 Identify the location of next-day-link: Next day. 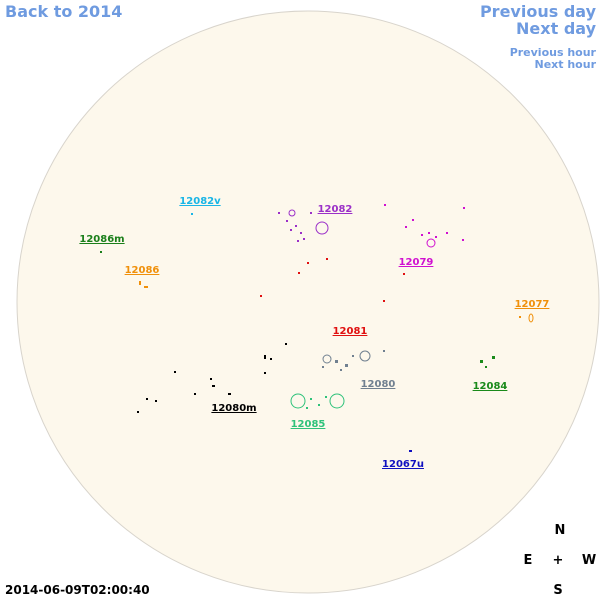
(556, 28).